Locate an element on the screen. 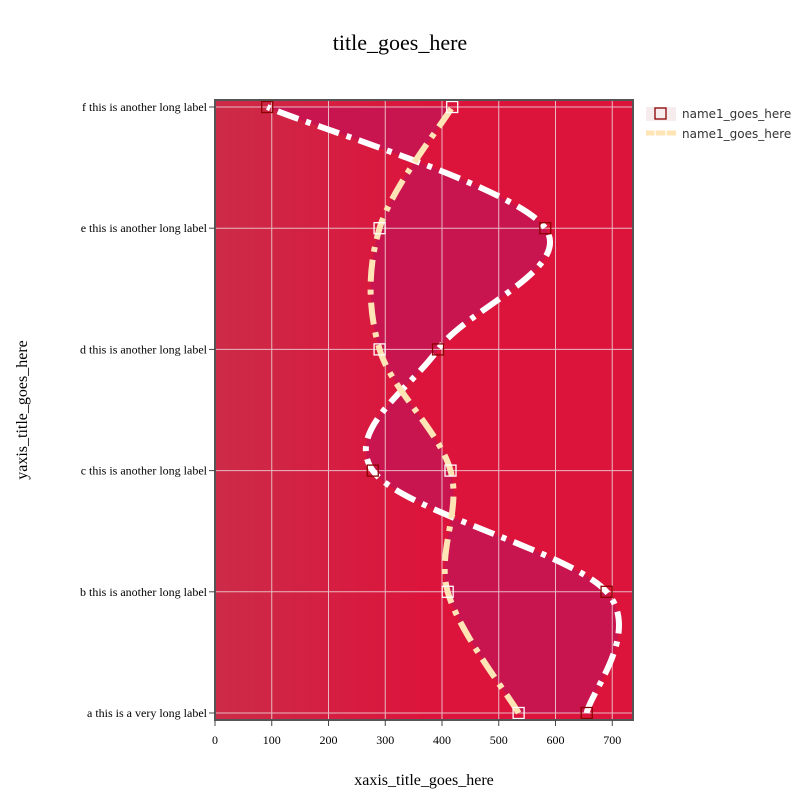  y-tick-label: a this is a very long label is located at coordinates (147, 713).